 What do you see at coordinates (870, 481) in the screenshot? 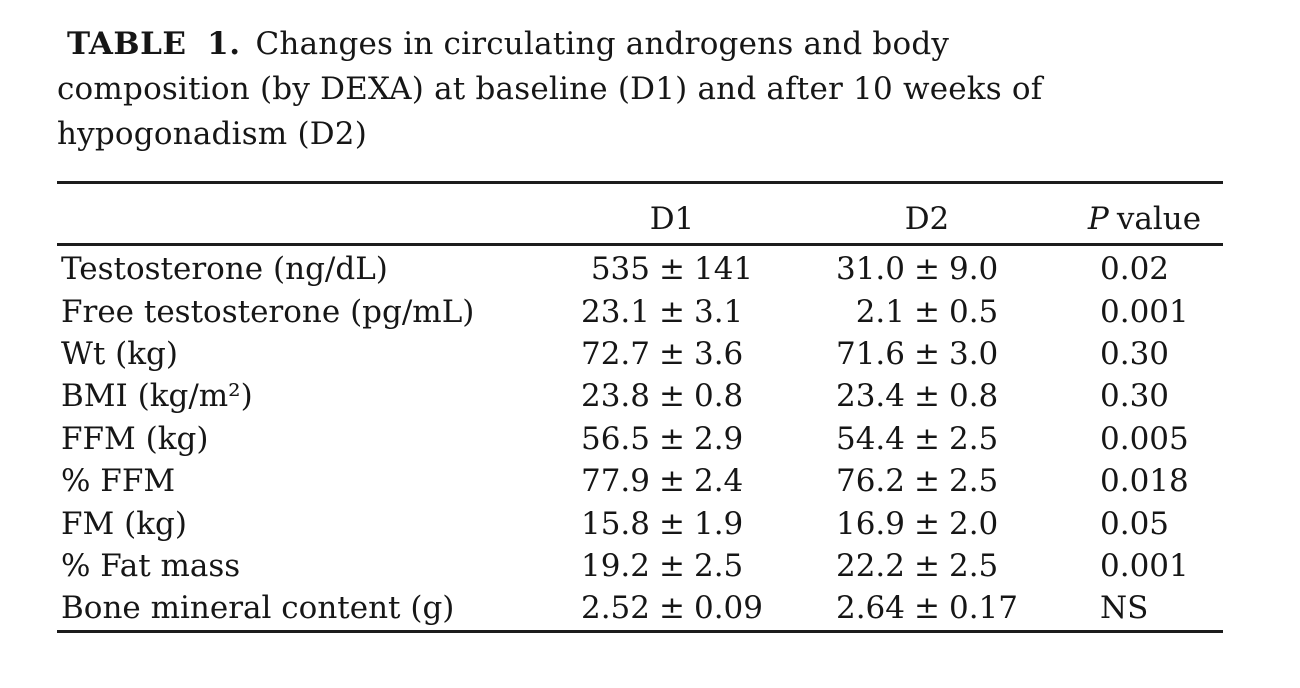
I see `mean: 76.2` at bounding box center [870, 481].